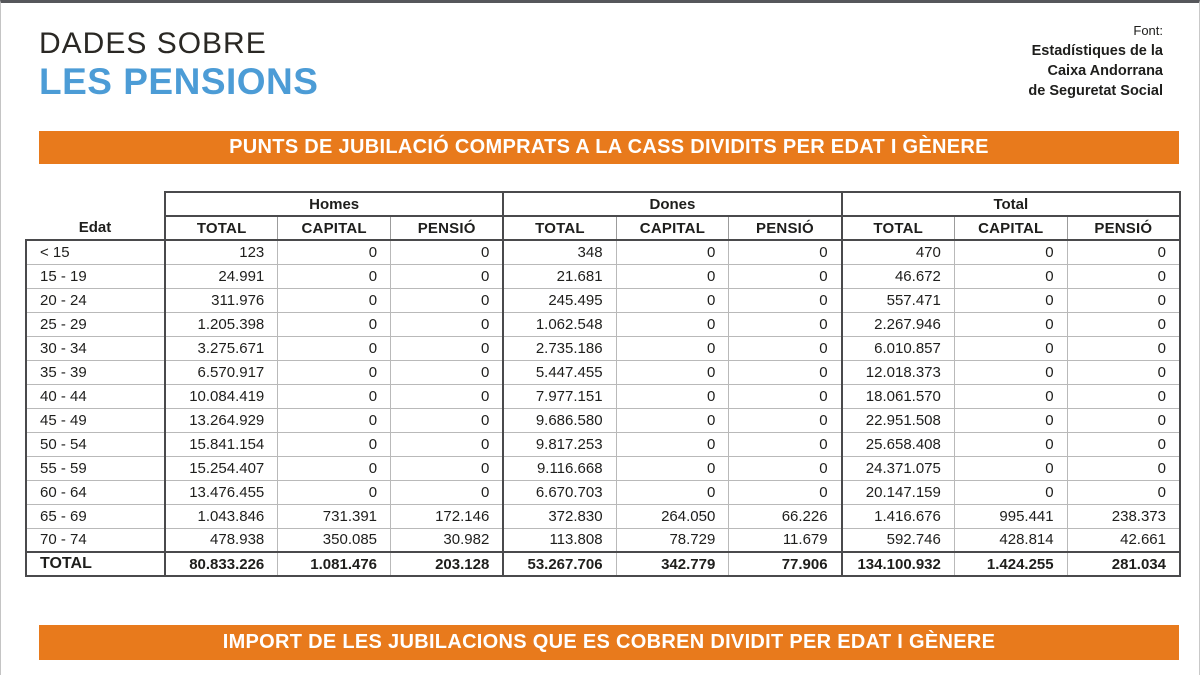  I want to click on table-cell: 6.670.703, so click(559, 492).